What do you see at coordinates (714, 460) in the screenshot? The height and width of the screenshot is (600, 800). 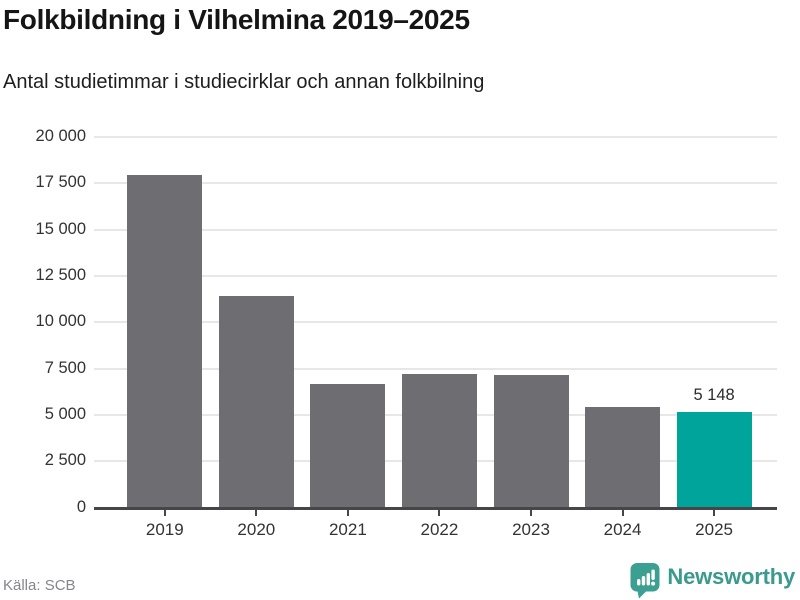 I see `bar-2025` at bounding box center [714, 460].